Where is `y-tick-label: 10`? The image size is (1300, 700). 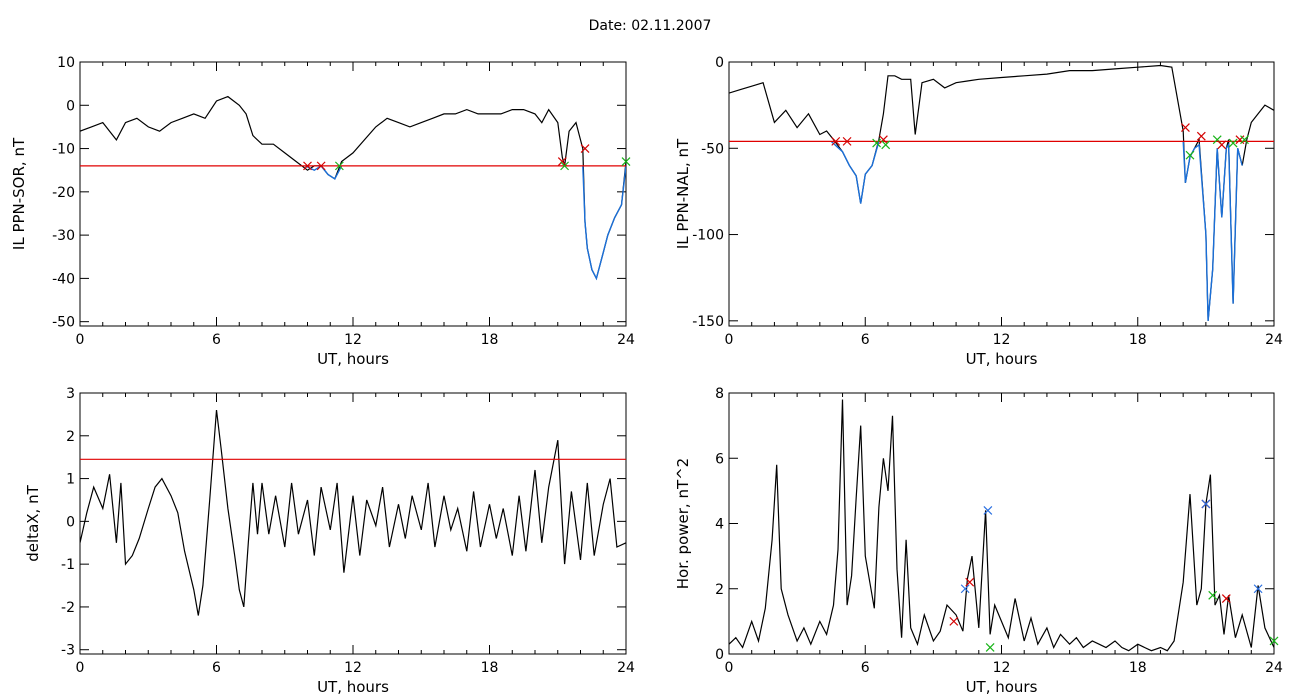
y-tick-label: 10 is located at coordinates (66, 63).